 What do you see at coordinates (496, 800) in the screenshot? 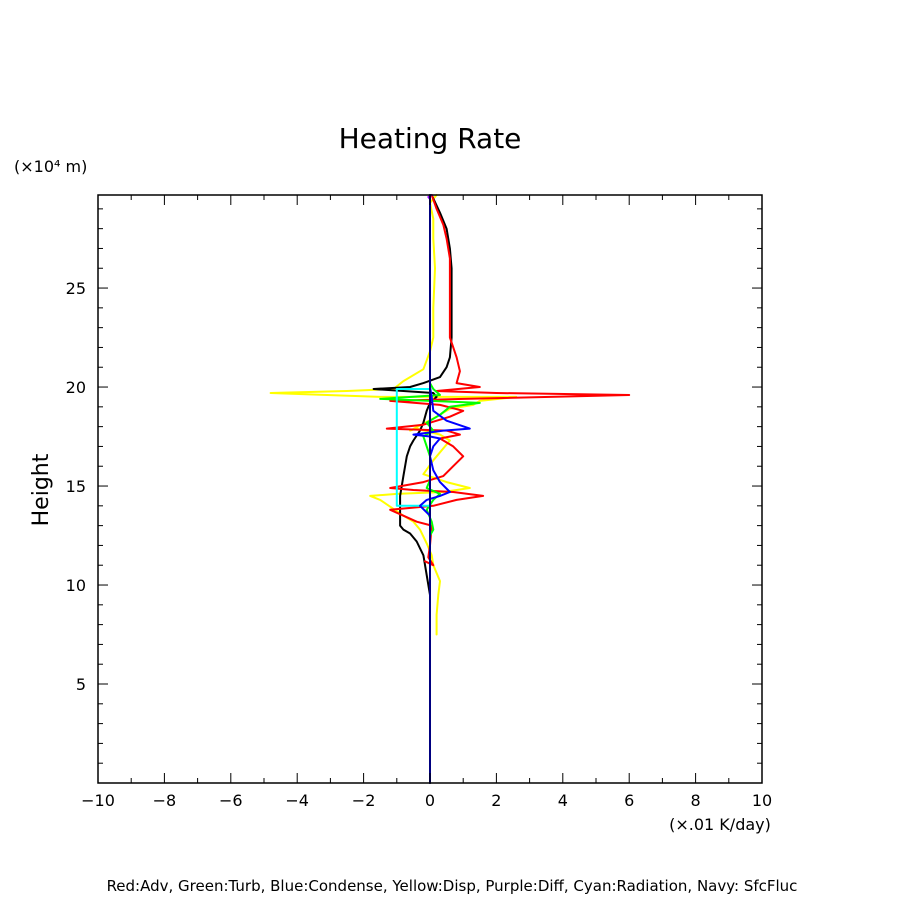
I see `x-tick-label: 2` at bounding box center [496, 800].